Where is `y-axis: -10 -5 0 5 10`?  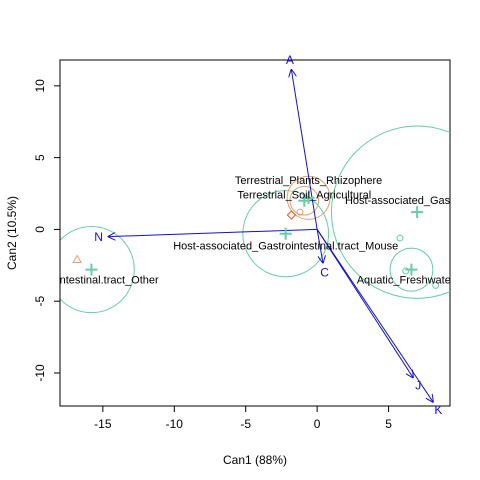
y-axis: -10 -5 0 5 10 is located at coordinates (47, 230).